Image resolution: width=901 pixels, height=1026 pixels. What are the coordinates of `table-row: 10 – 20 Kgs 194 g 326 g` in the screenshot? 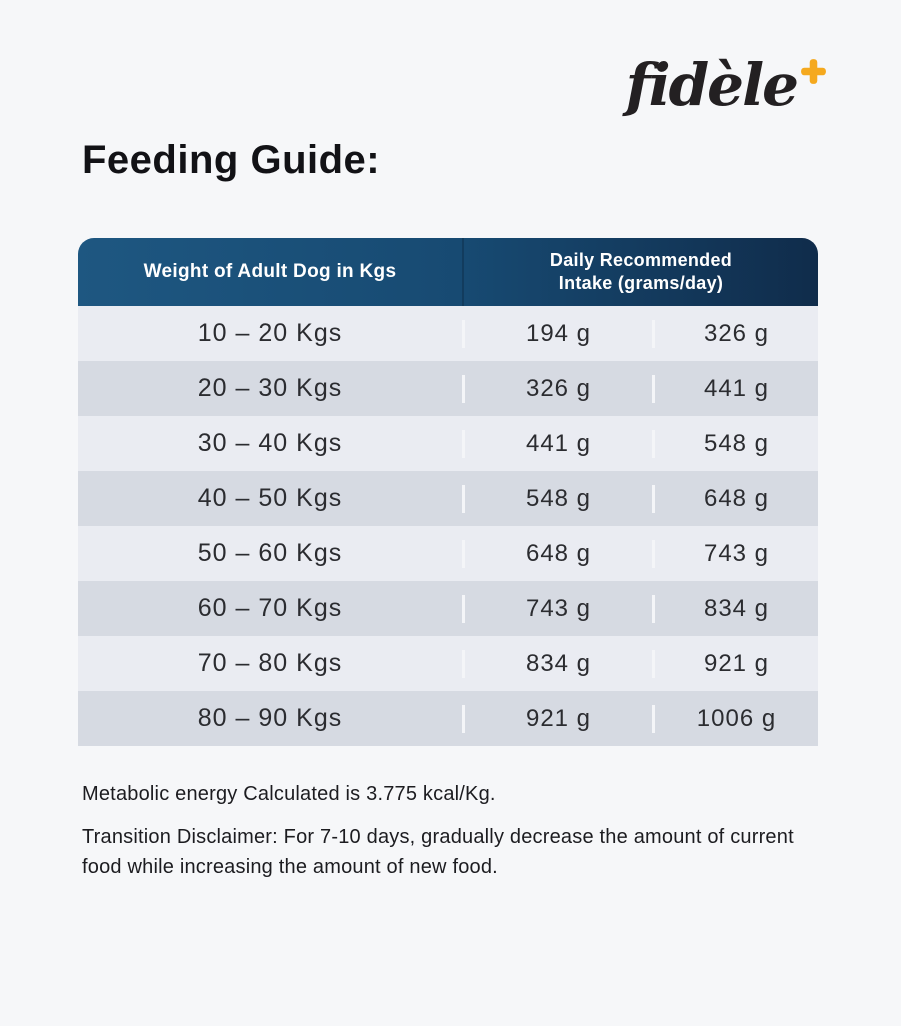 It's located at (448, 333).